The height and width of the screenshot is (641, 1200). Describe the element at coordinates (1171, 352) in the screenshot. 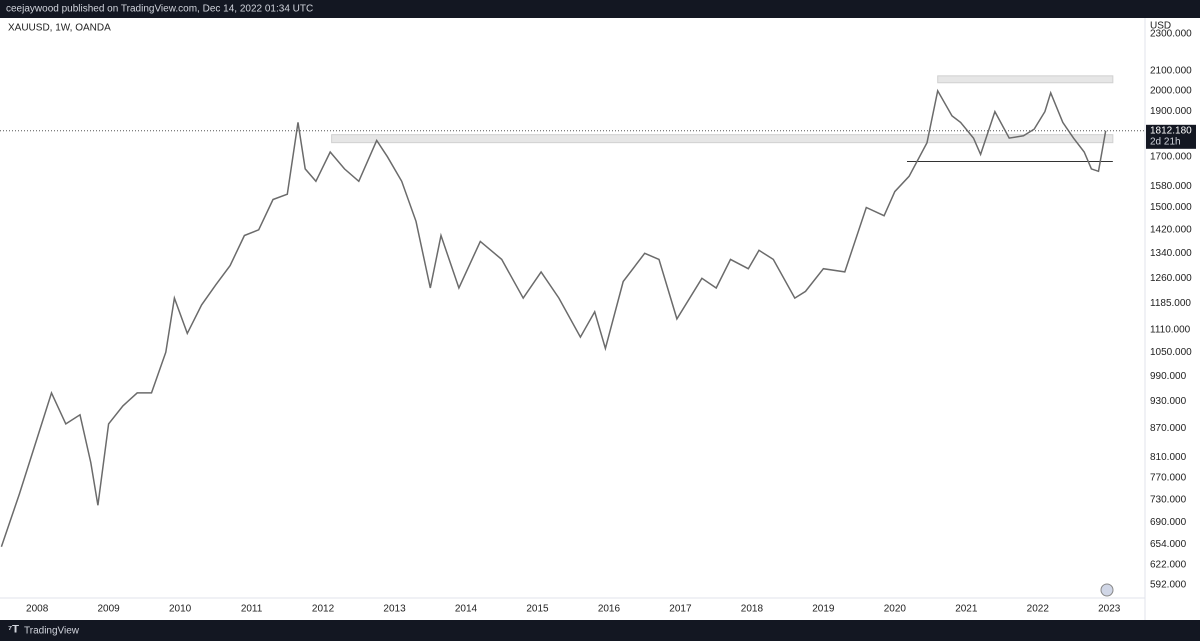

I see `y-tick-label: 1050.000` at that location.